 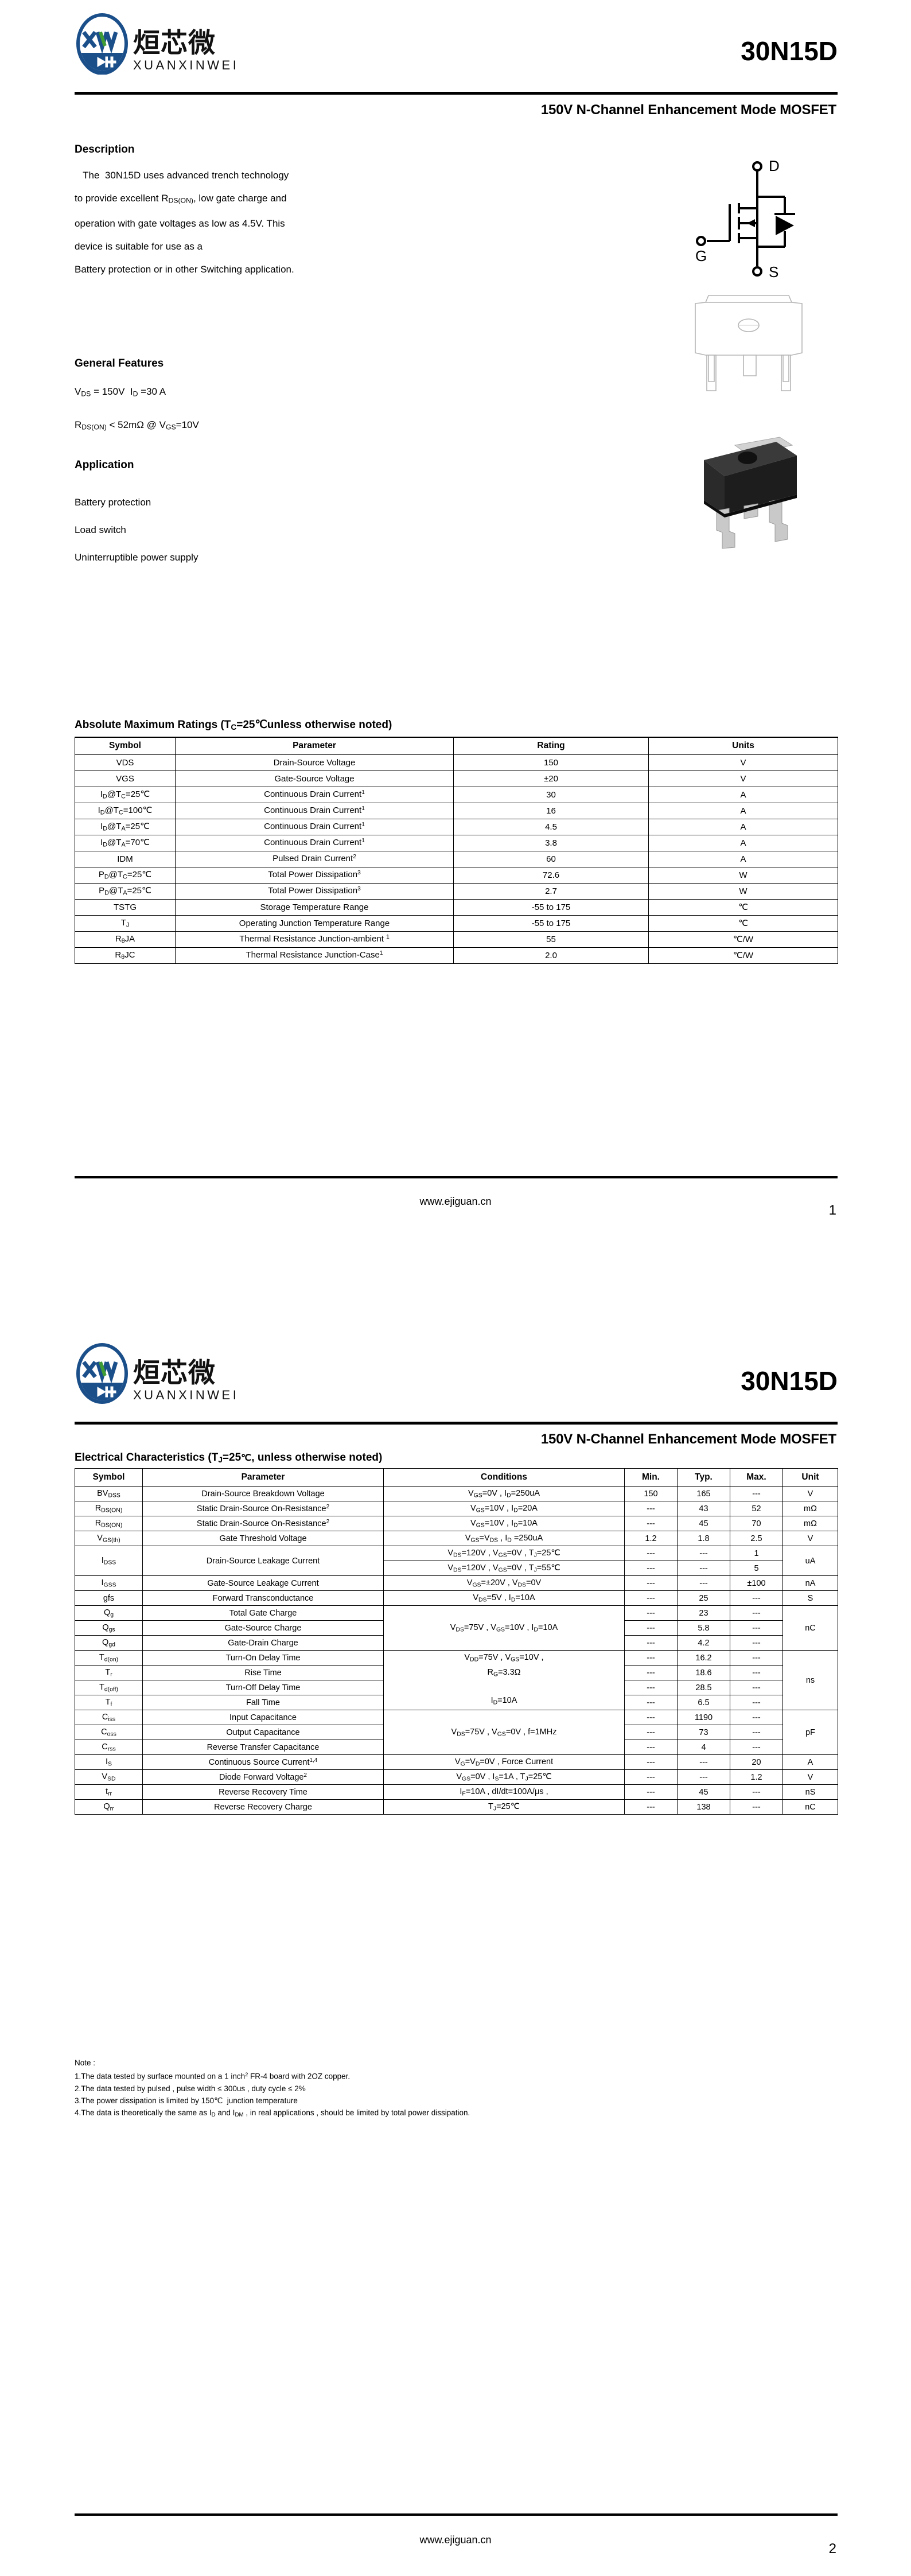 I want to click on package-photo, so click(x=749, y=492).